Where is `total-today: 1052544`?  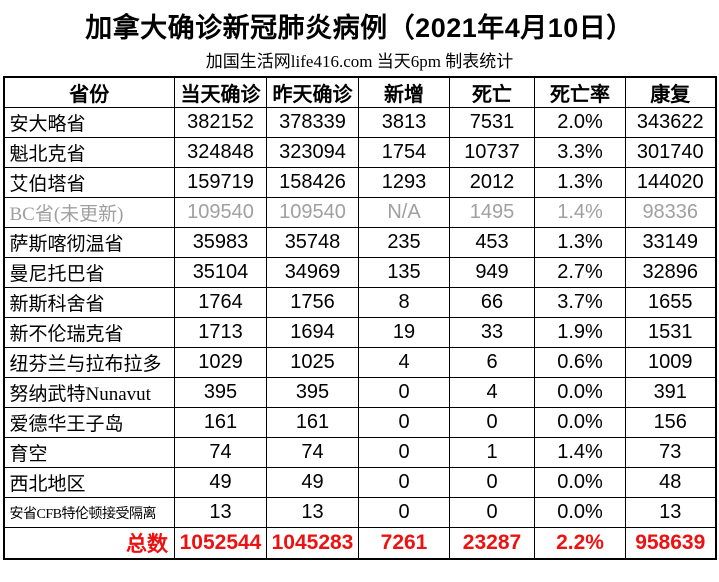 total-today: 1052544 is located at coordinates (220, 543).